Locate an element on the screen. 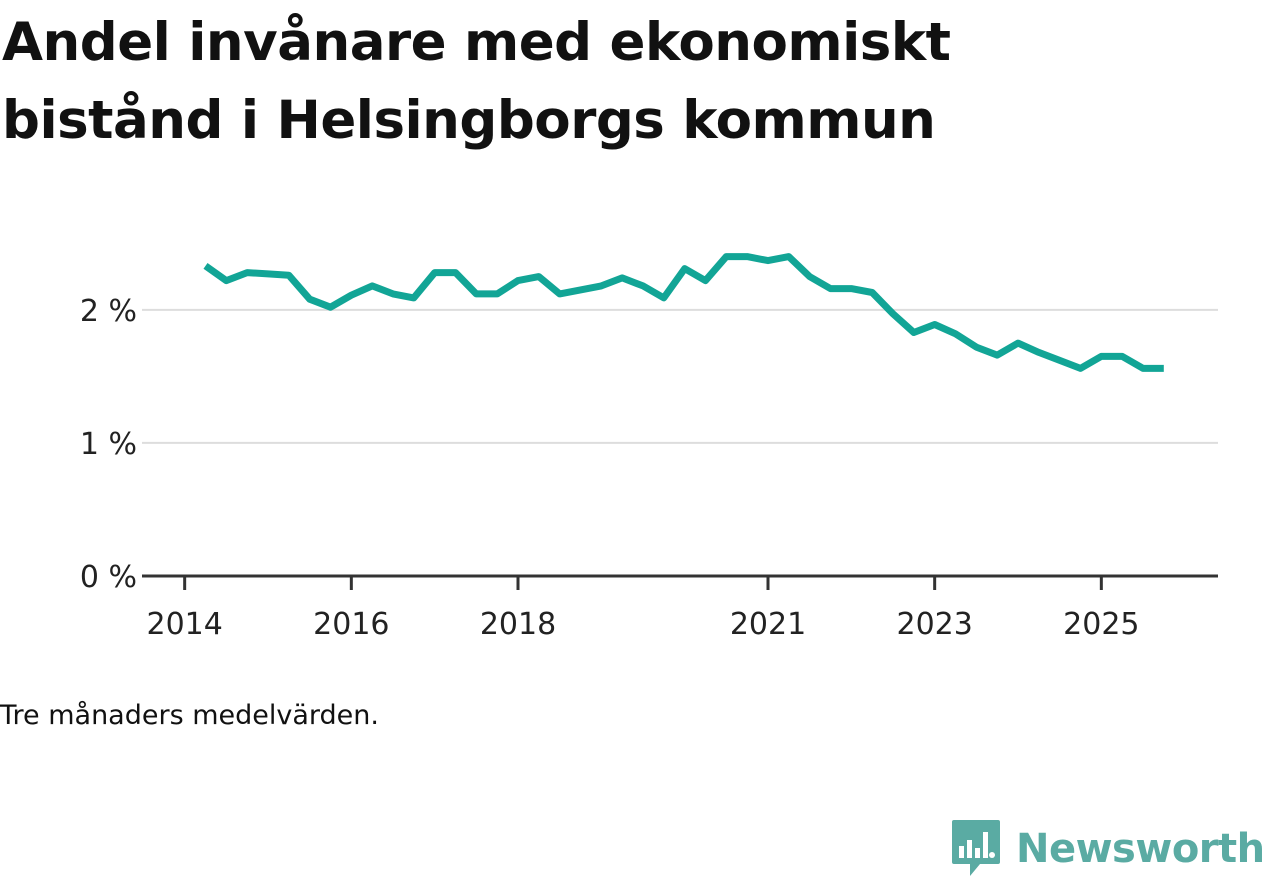 This screenshot has width=1262, height=880. brand-logo: Newsworthy is located at coordinates (1106, 849).